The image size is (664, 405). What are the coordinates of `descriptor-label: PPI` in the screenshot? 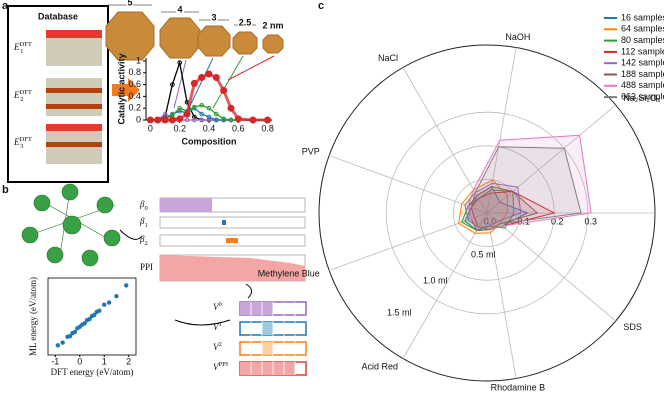 It's located at (146, 267).